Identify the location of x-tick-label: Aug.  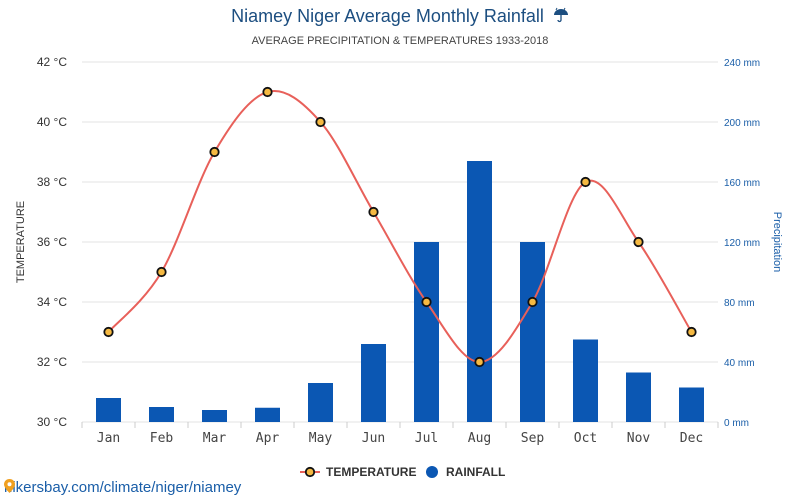
(479, 438).